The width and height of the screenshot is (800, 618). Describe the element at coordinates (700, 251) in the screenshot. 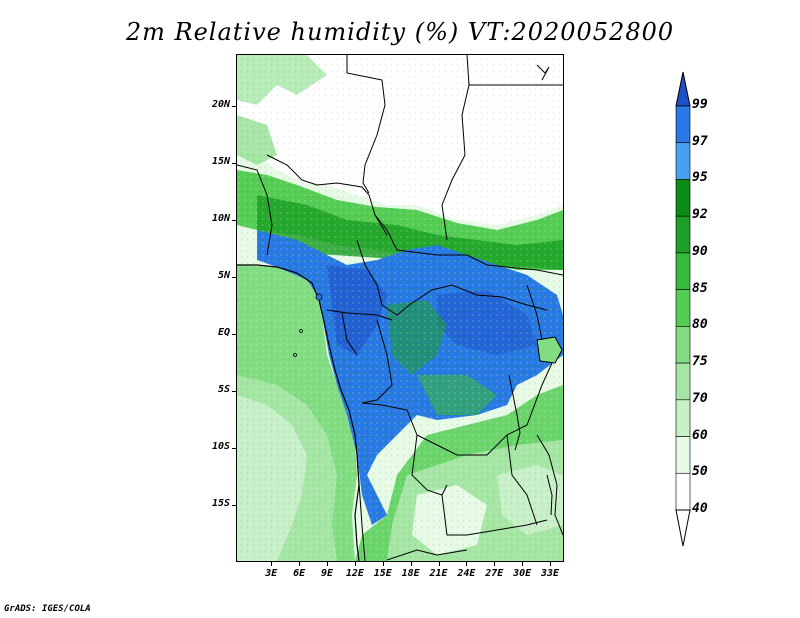

I see `colorbar-level-label: 90` at that location.